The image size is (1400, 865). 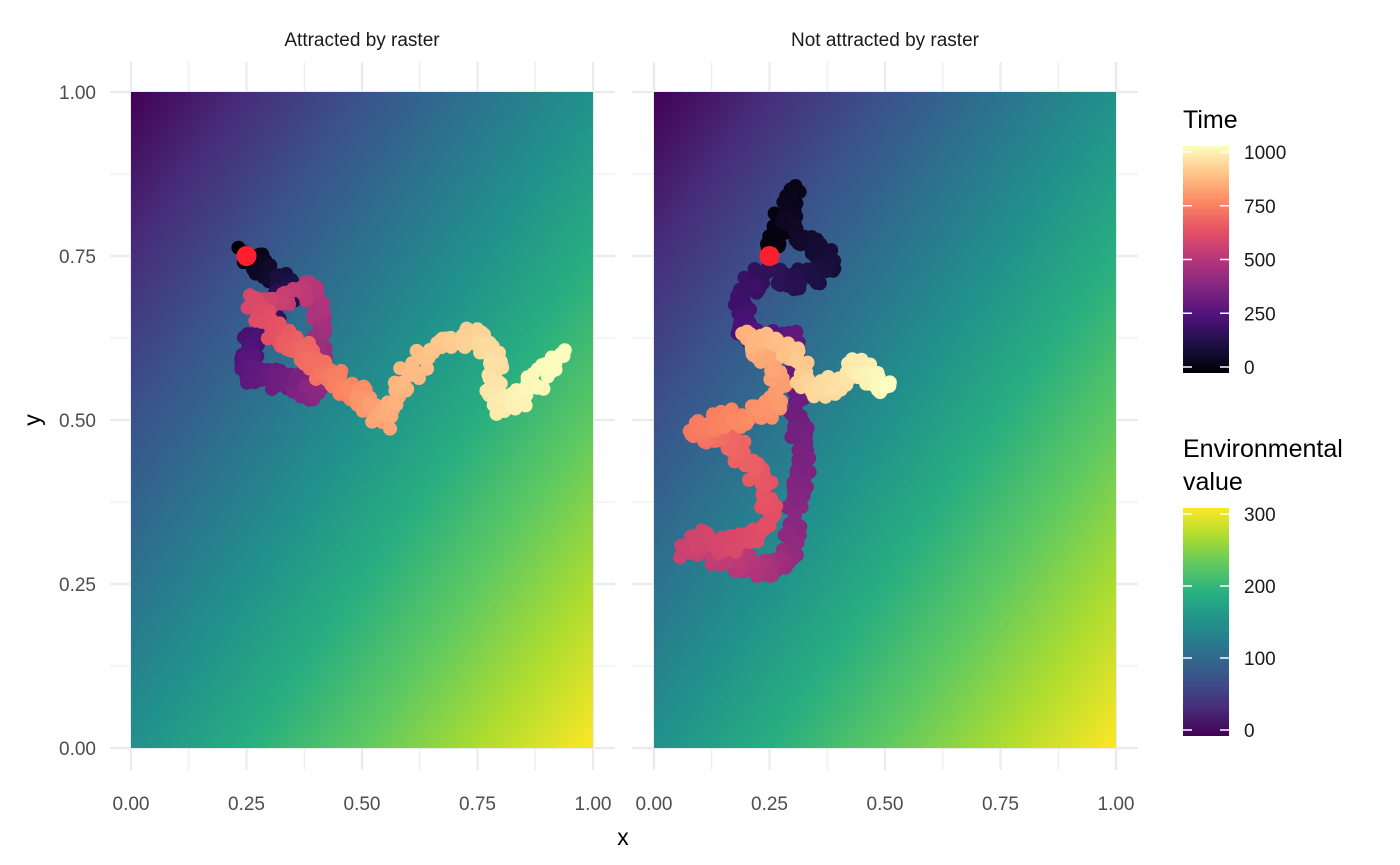 What do you see at coordinates (77, 749) in the screenshot?
I see `y-tick-label: 0.00` at bounding box center [77, 749].